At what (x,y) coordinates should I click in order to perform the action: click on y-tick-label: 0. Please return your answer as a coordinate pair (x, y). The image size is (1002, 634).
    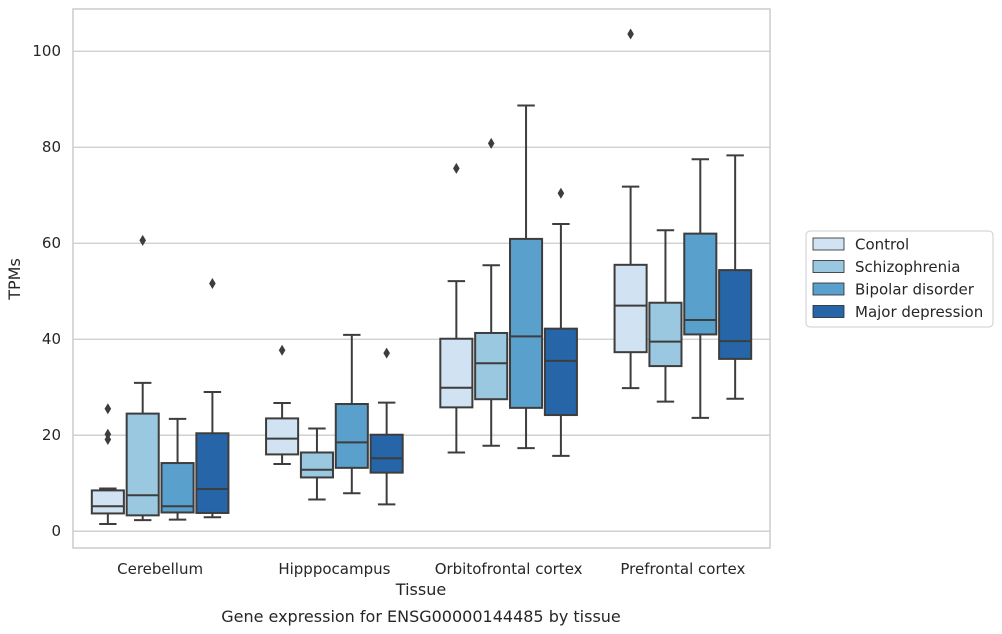
    Looking at the image, I should click on (56, 531).